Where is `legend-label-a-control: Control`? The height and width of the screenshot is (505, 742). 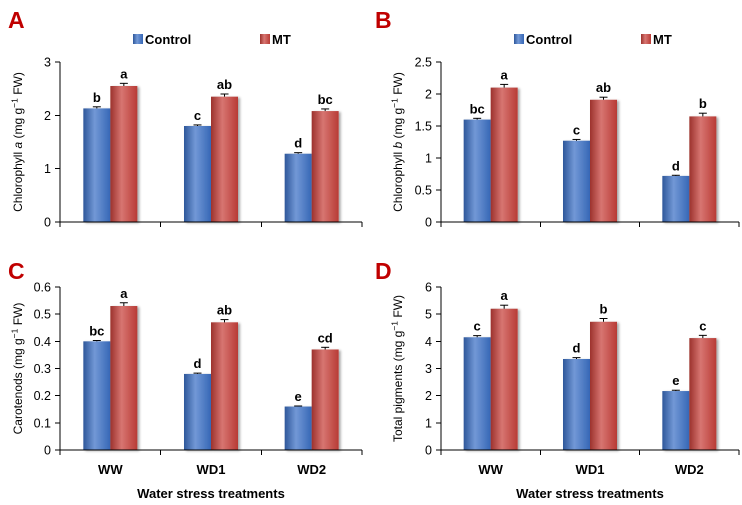
legend-label-a-control: Control is located at coordinates (168, 39).